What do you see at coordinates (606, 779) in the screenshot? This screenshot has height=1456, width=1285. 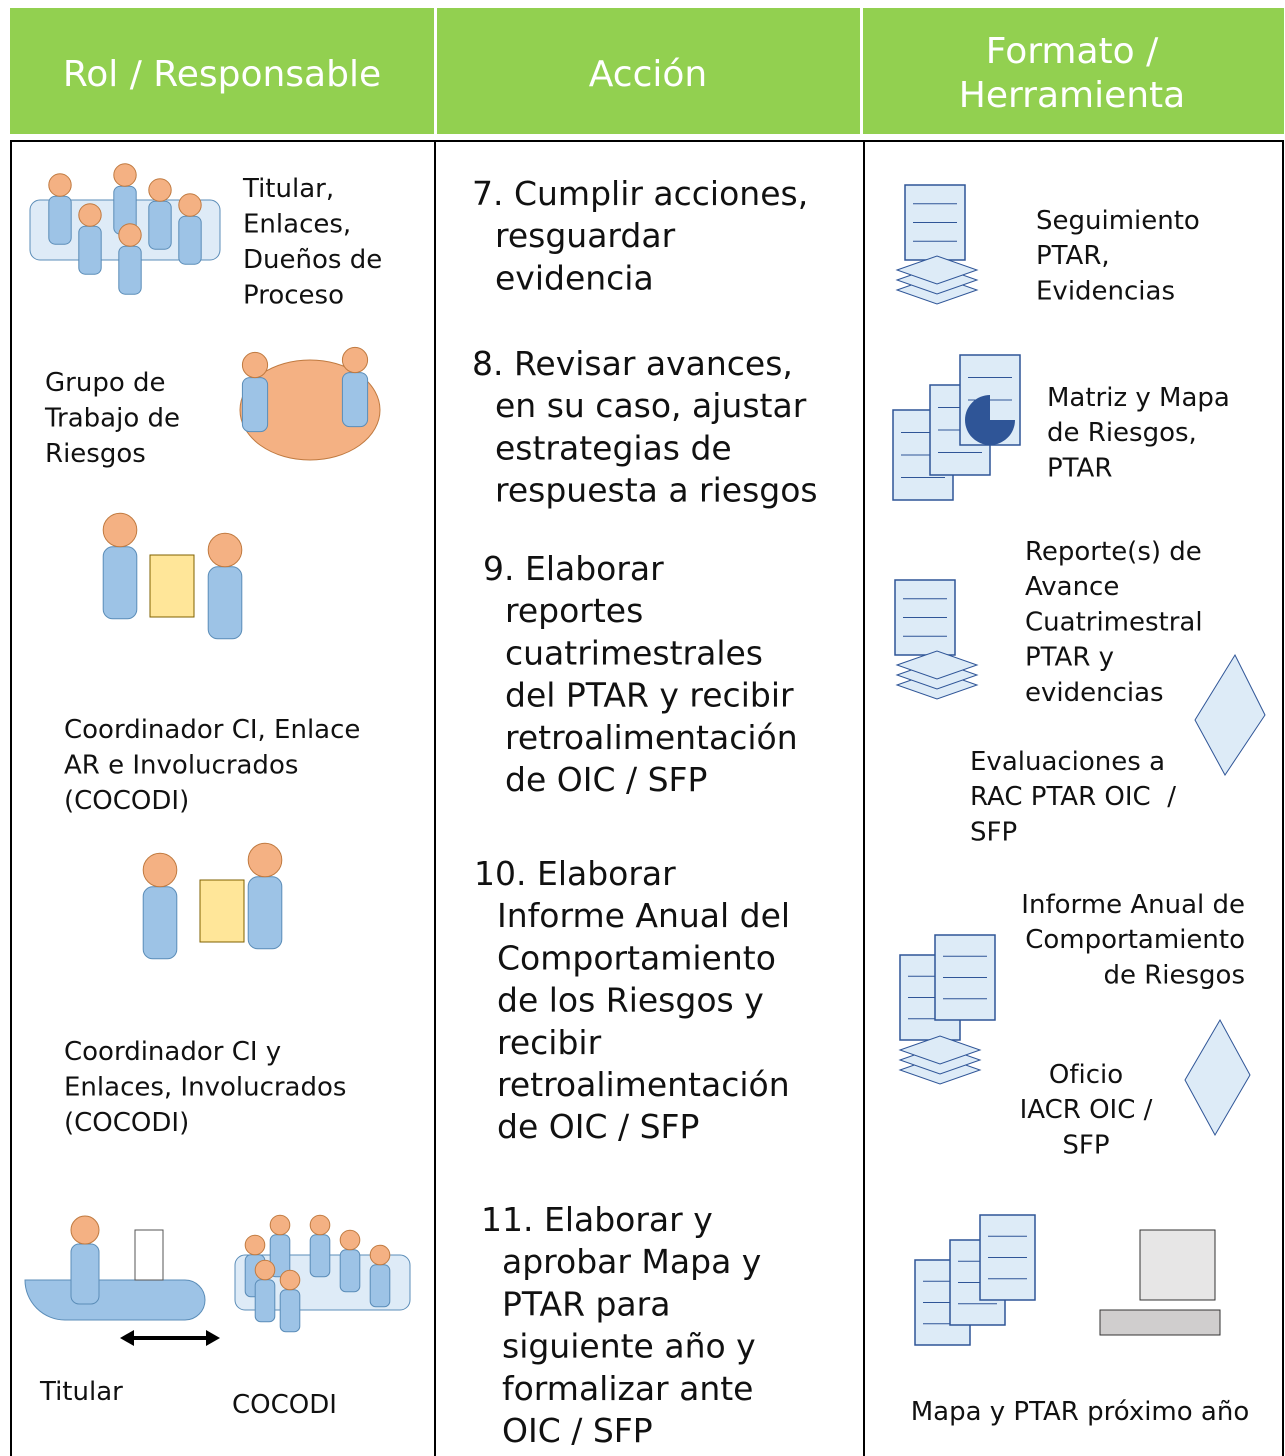 I see `action-text: de OIC / SFP` at bounding box center [606, 779].